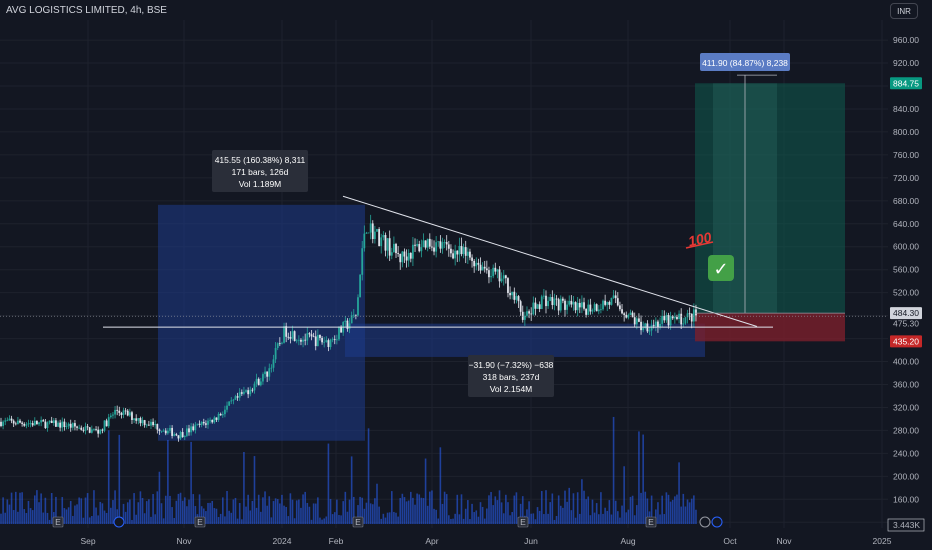 The height and width of the screenshot is (550, 932). What do you see at coordinates (906, 40) in the screenshot?
I see `y-tick-label: 960.00` at bounding box center [906, 40].